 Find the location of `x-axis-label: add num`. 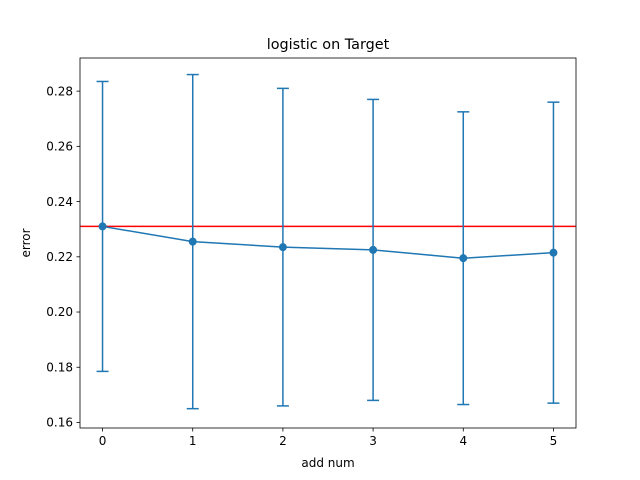

x-axis-label: add num is located at coordinates (327, 463).